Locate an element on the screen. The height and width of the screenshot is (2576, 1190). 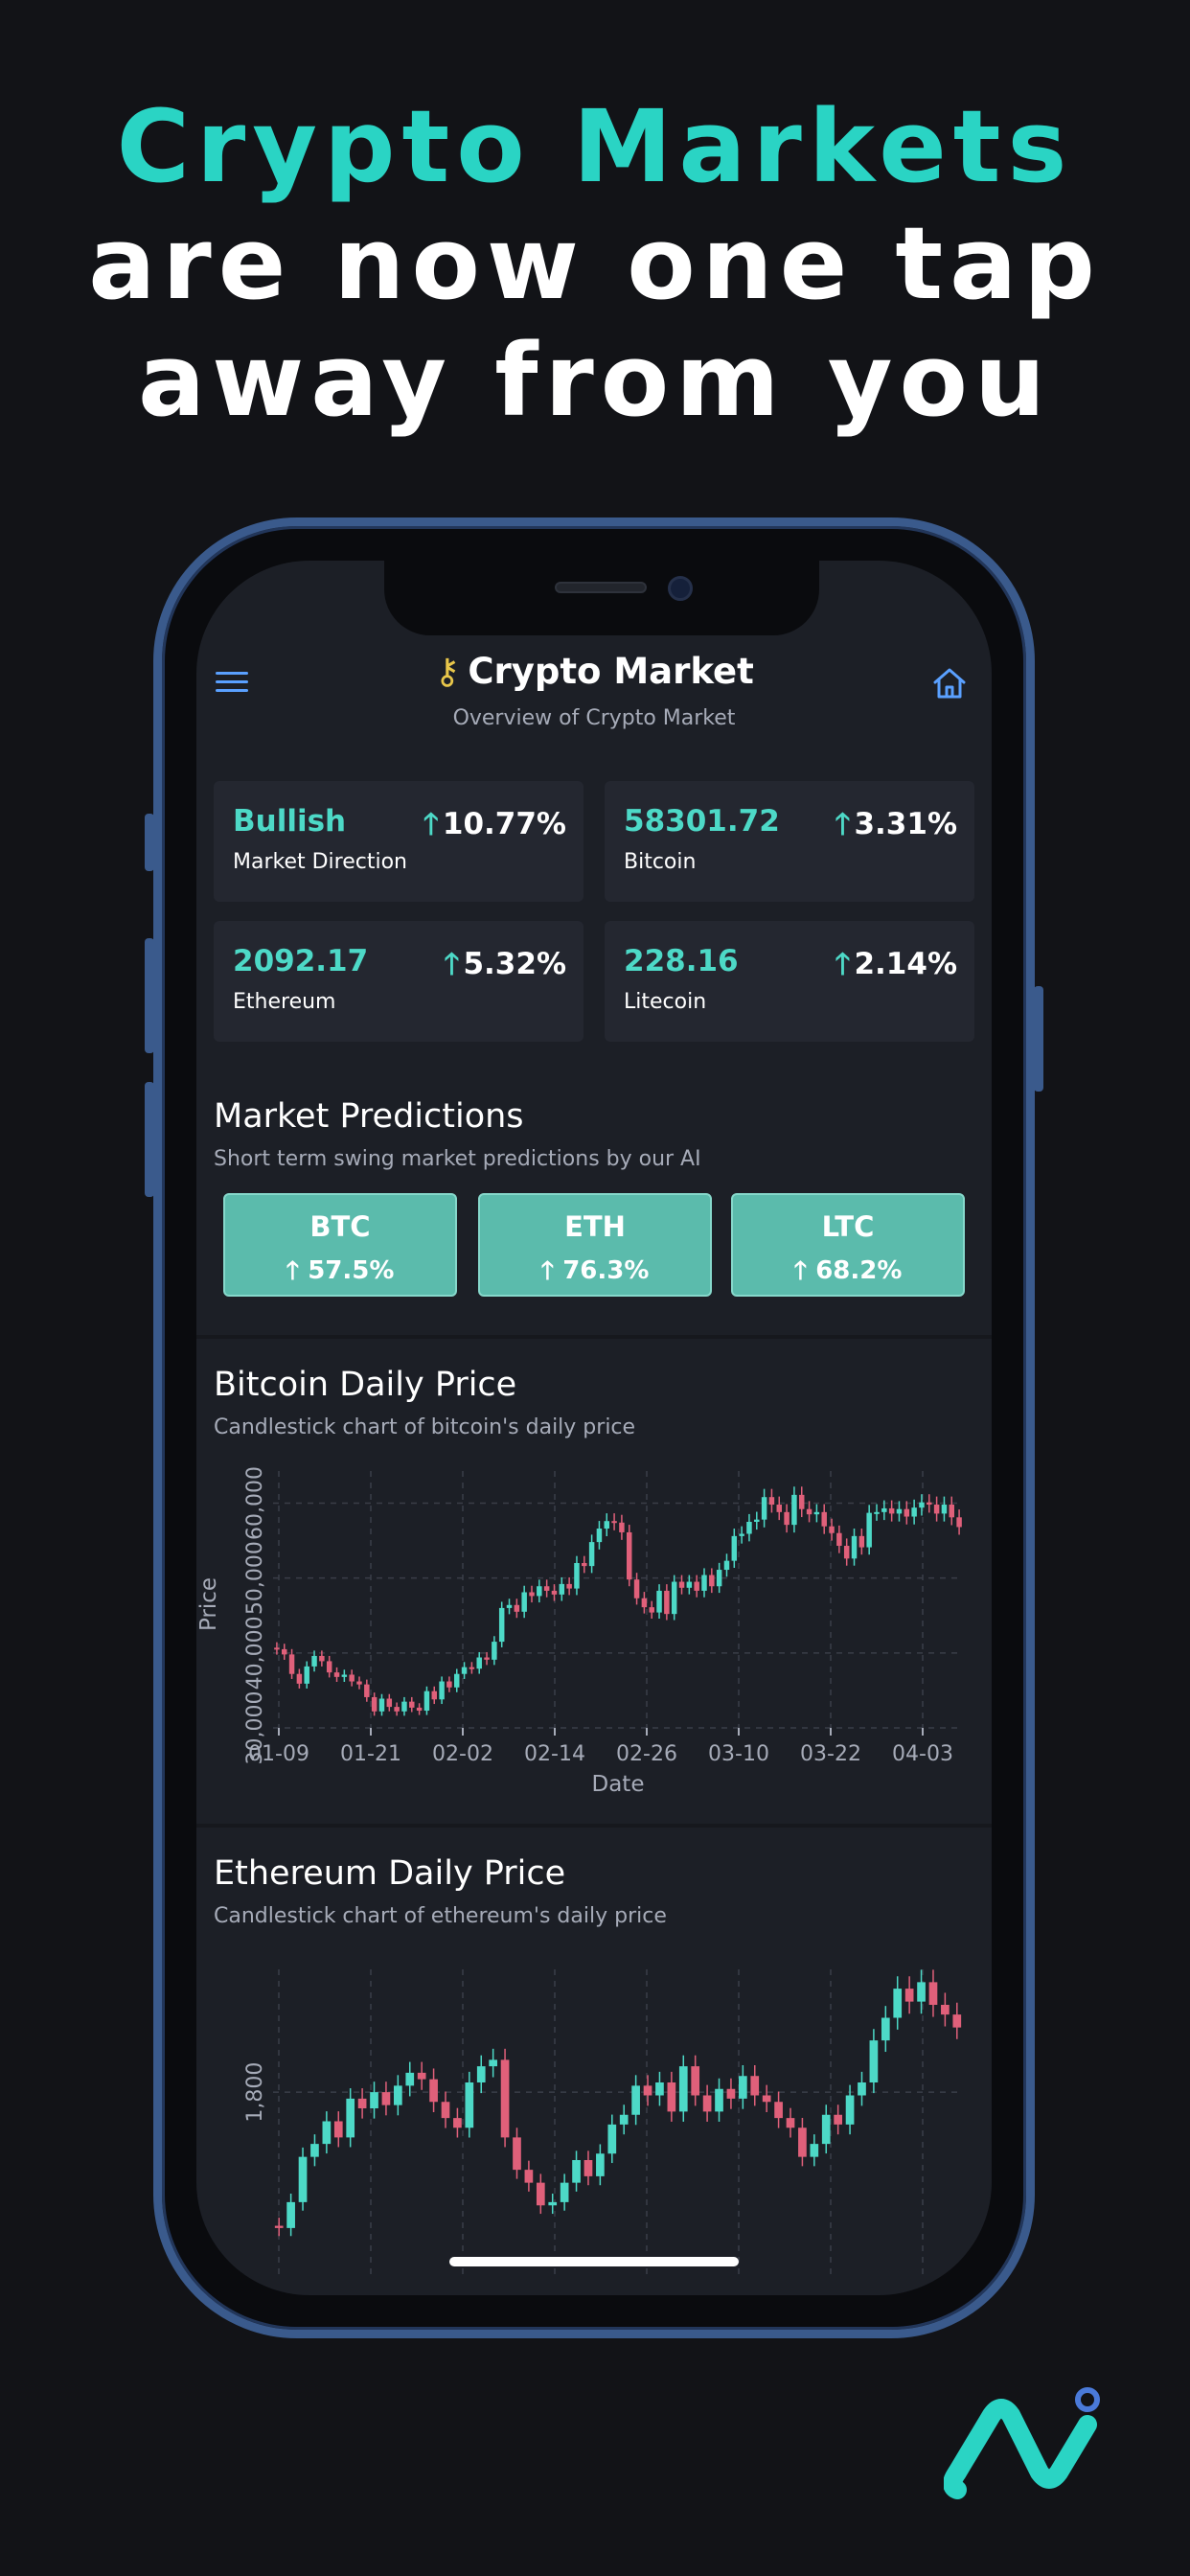
home-indicator is located at coordinates (594, 2261).